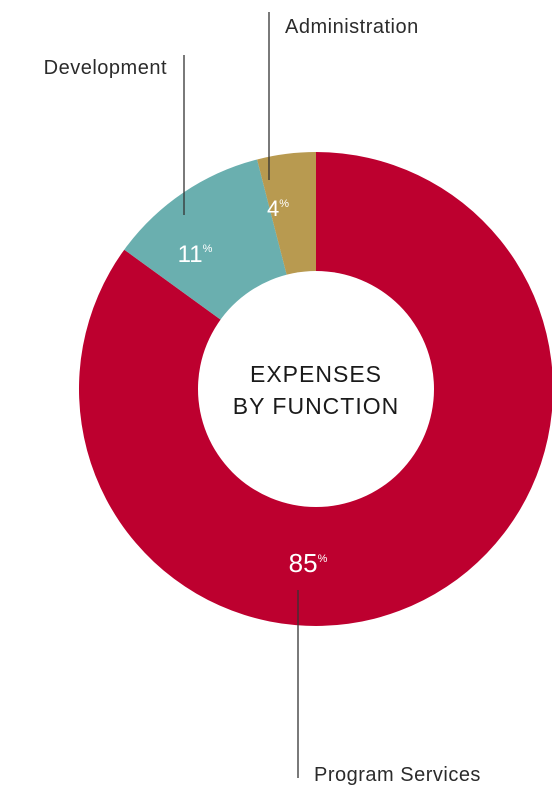  I want to click on value-label-development: 11%, so click(195, 254).